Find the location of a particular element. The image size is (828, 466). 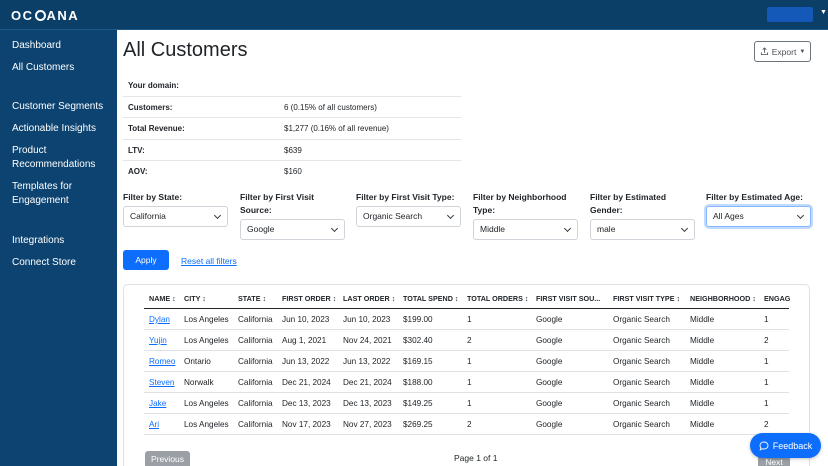

estimated-age-select: All Ages is located at coordinates (758, 216).